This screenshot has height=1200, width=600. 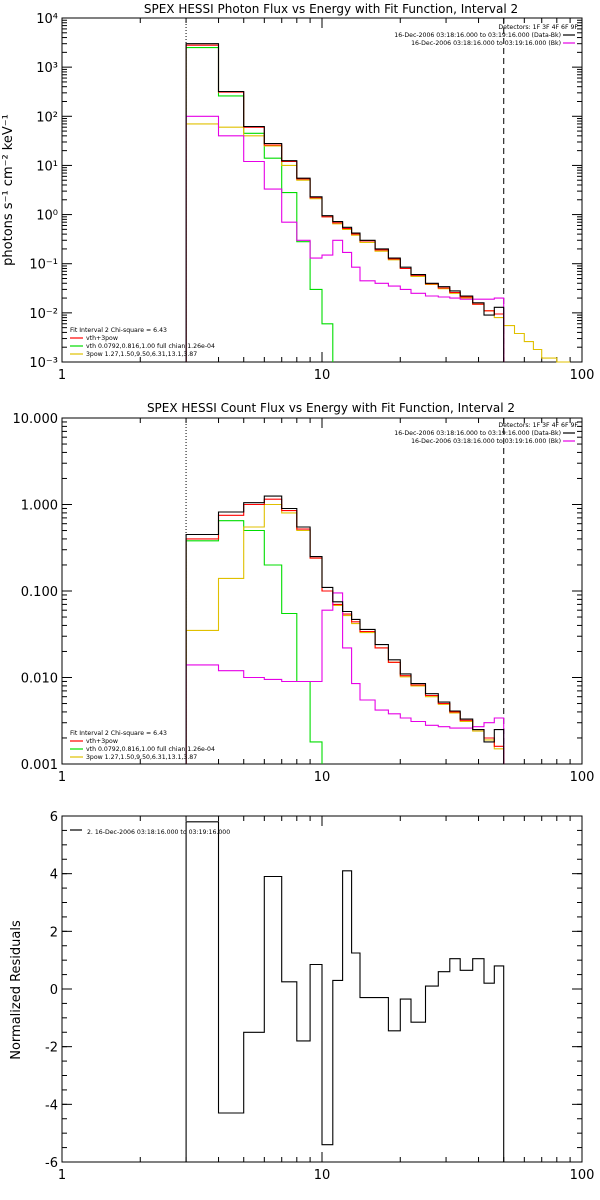 What do you see at coordinates (36, 419) in the screenshot?
I see `count-flux-y-tick-label: 10.000` at bounding box center [36, 419].